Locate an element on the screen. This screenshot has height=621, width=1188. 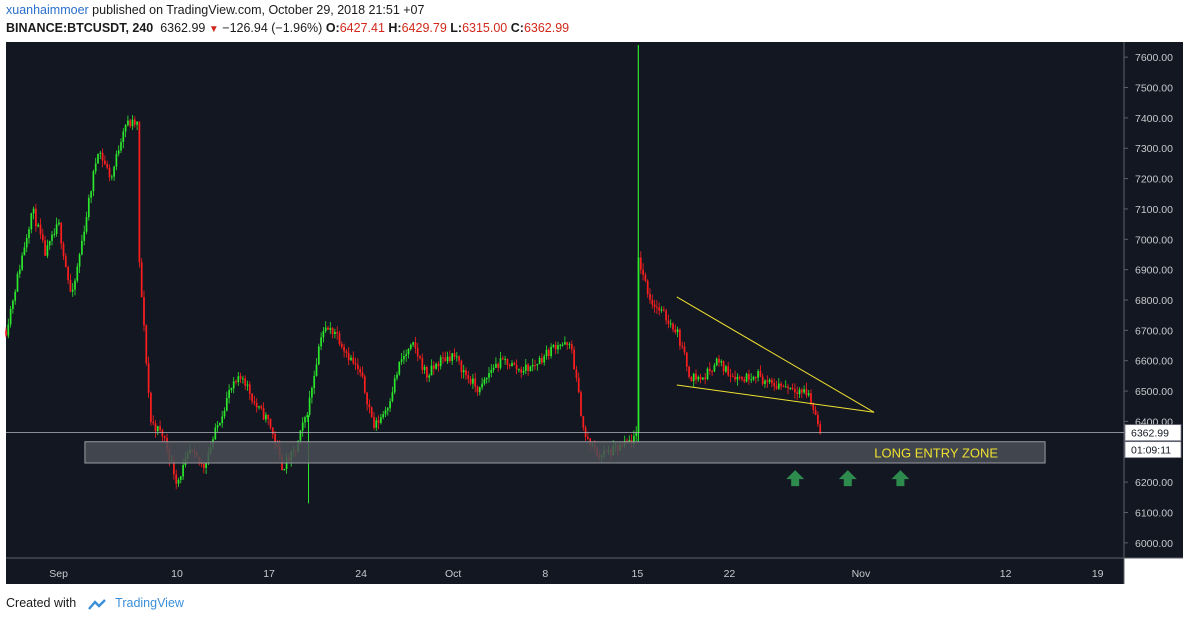
countdown-box is located at coordinates (1153, 450).